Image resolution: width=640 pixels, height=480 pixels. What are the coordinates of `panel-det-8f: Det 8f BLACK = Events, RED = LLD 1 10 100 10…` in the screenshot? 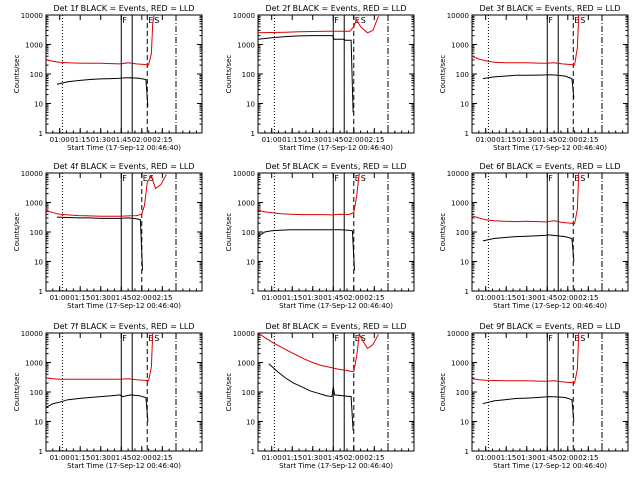 It's located at (320, 396).